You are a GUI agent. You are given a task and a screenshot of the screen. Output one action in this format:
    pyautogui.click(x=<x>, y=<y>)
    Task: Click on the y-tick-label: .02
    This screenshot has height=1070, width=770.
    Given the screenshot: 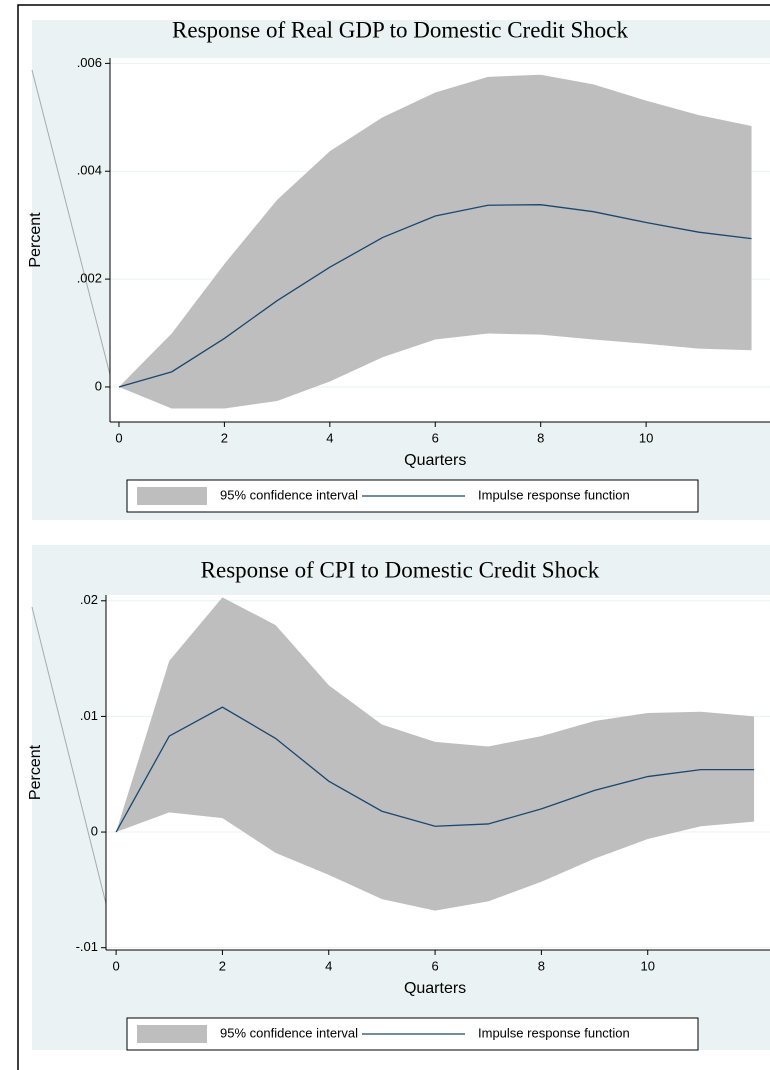 What is the action you would take?
    pyautogui.click(x=89, y=599)
    